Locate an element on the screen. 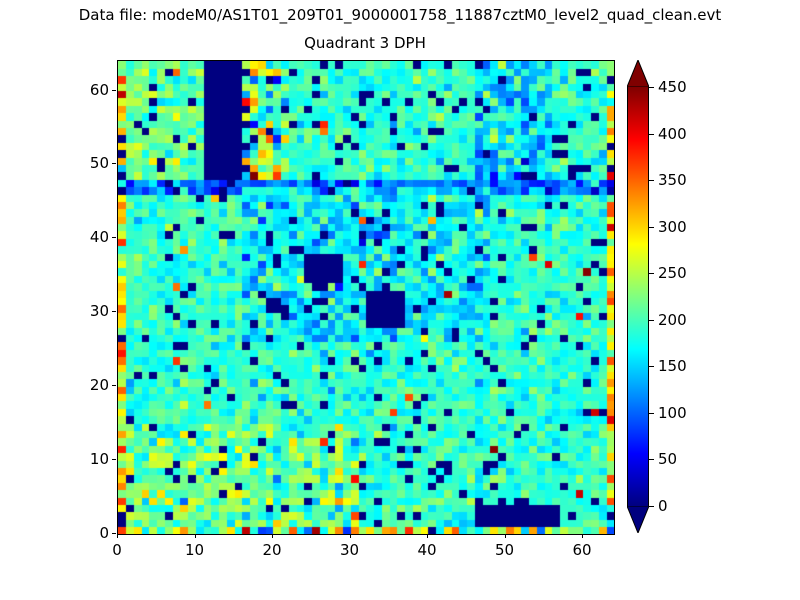 The height and width of the screenshot is (600, 800). plot-title: Quadrant 3 DPH is located at coordinates (365, 43).